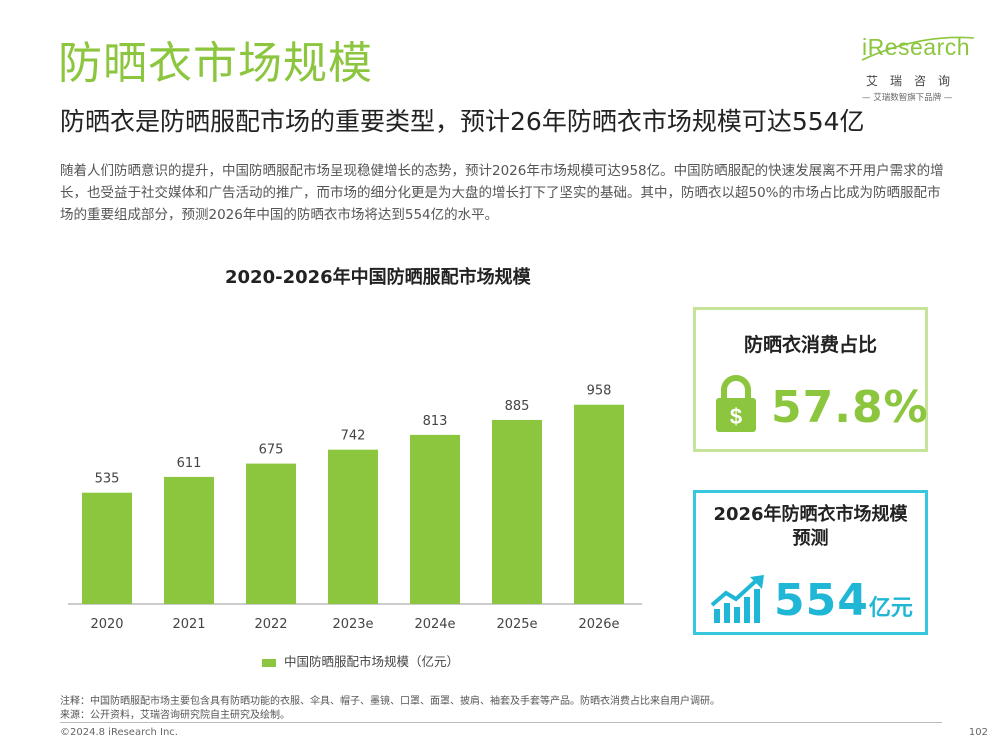 The height and width of the screenshot is (750, 1000). I want to click on bar-value-label: 813, so click(435, 421).